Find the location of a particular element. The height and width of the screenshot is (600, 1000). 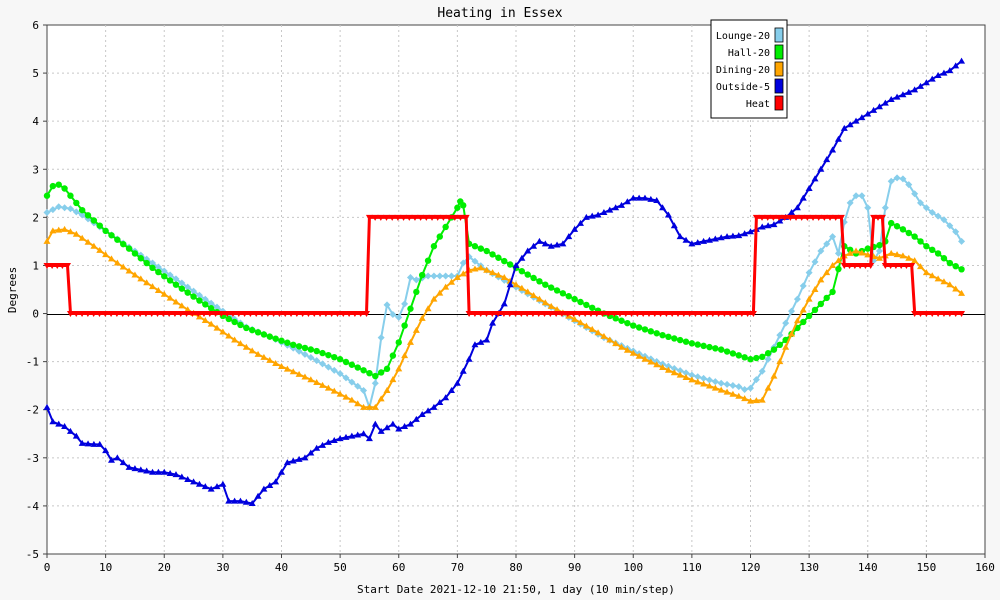

y-tick-label: -4 is located at coordinates (33, 506).